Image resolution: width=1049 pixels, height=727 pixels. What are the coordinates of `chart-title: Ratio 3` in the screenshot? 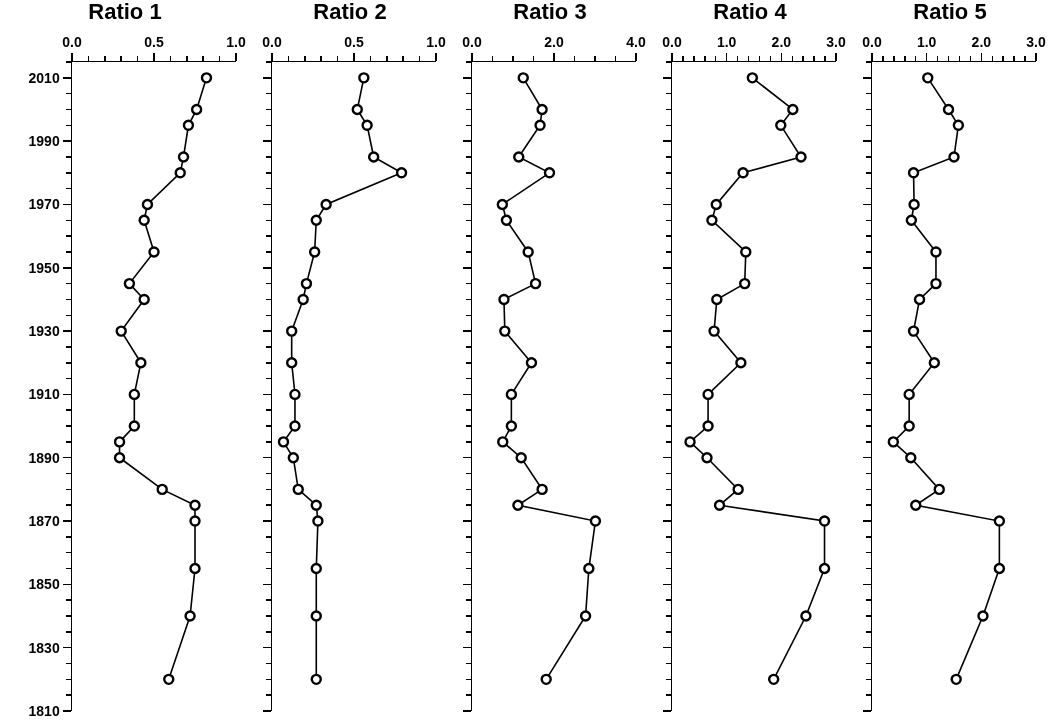 It's located at (550, 12).